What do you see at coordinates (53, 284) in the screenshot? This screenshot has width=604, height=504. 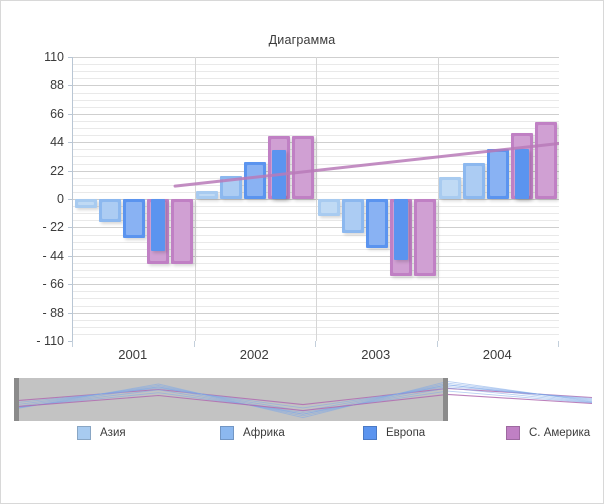 I see `y-axis-tick-label: - 66` at bounding box center [53, 284].